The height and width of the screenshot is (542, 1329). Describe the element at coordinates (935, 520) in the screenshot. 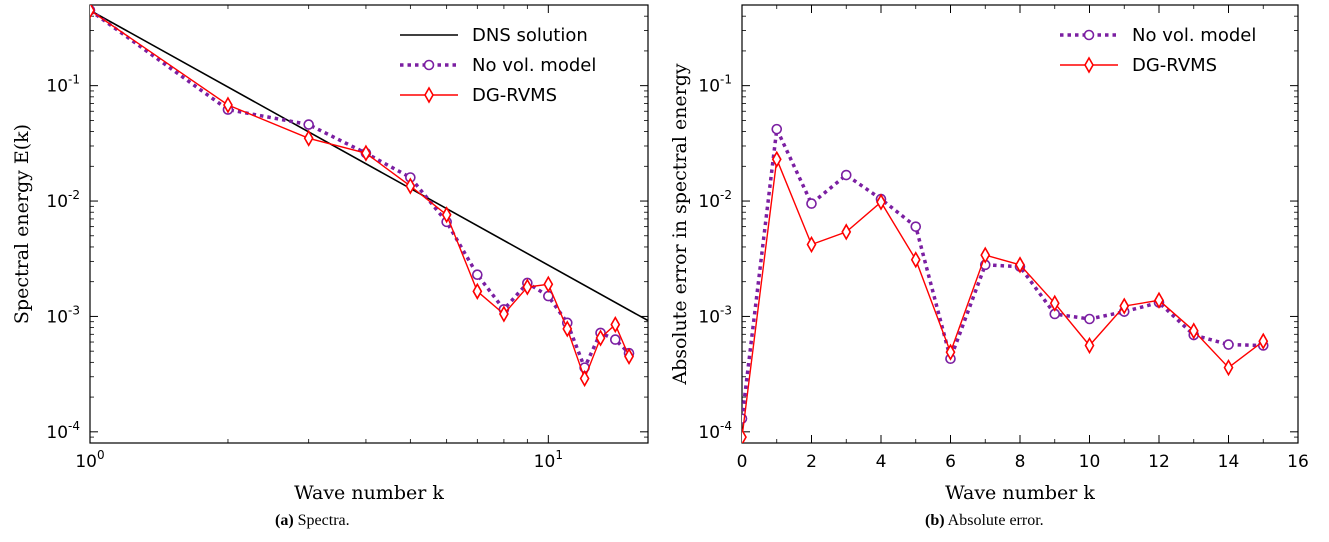

I see `caption-b-number: (b)` at that location.